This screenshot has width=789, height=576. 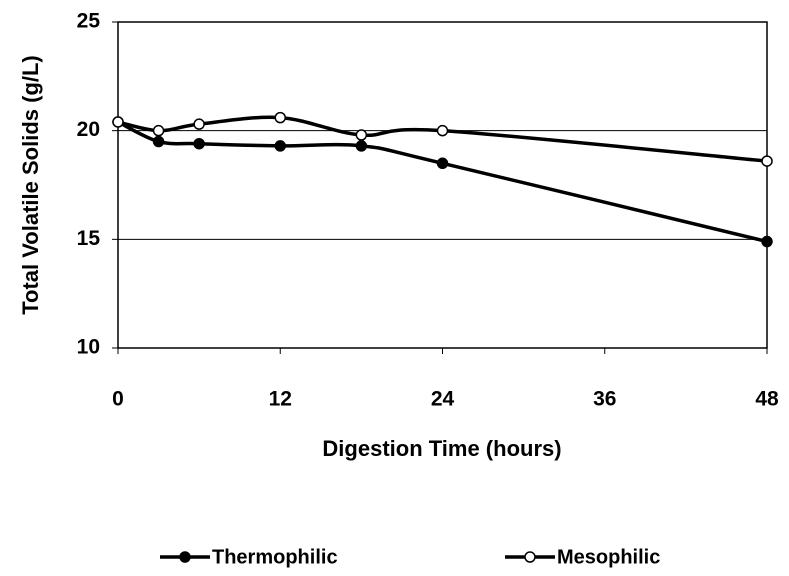 What do you see at coordinates (88, 129) in the screenshot?
I see `y-tick-label: 20` at bounding box center [88, 129].